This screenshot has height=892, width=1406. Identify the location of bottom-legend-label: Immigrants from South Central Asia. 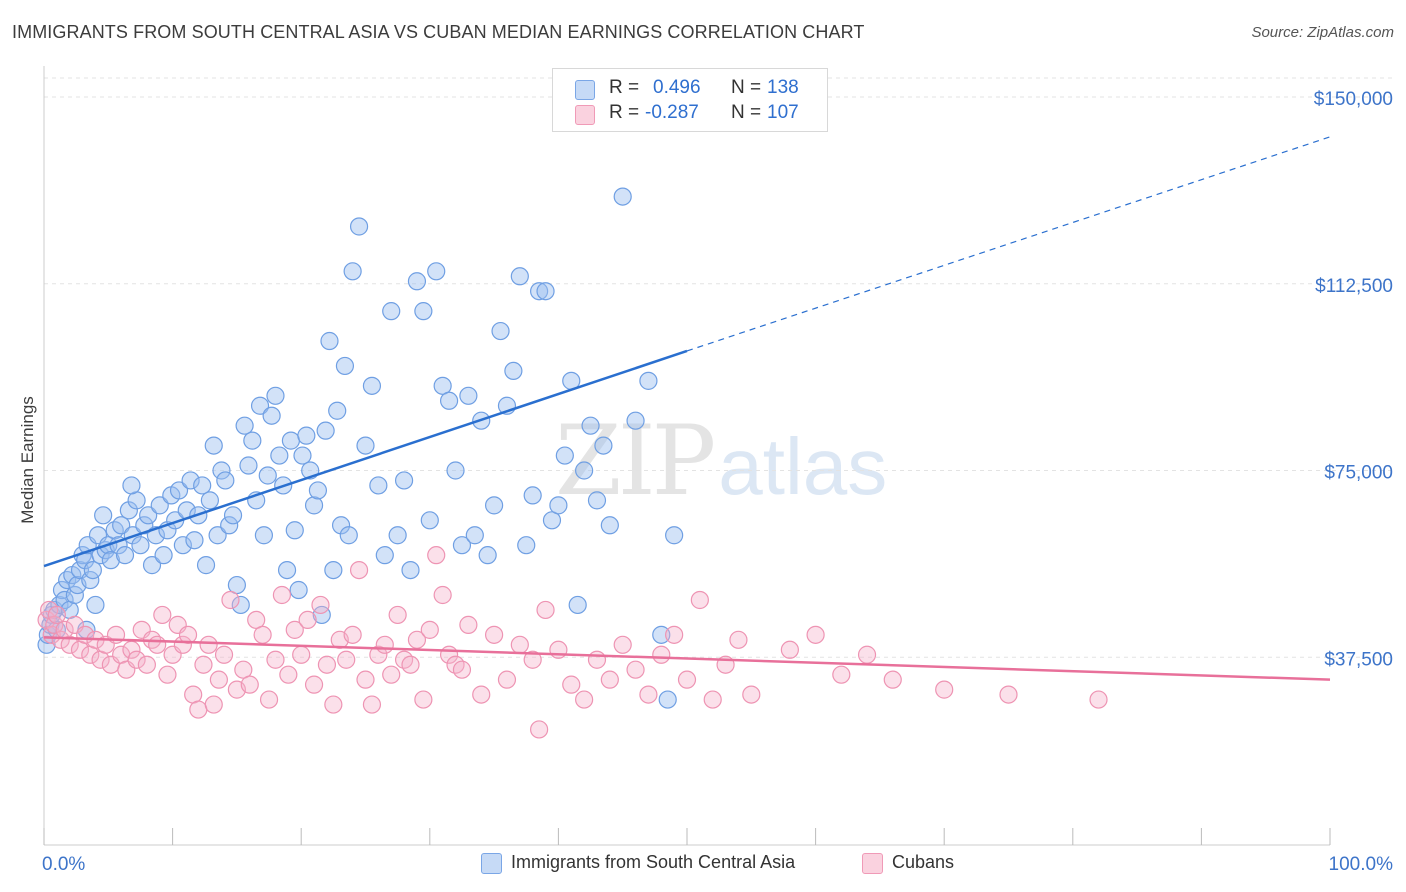
(653, 862).